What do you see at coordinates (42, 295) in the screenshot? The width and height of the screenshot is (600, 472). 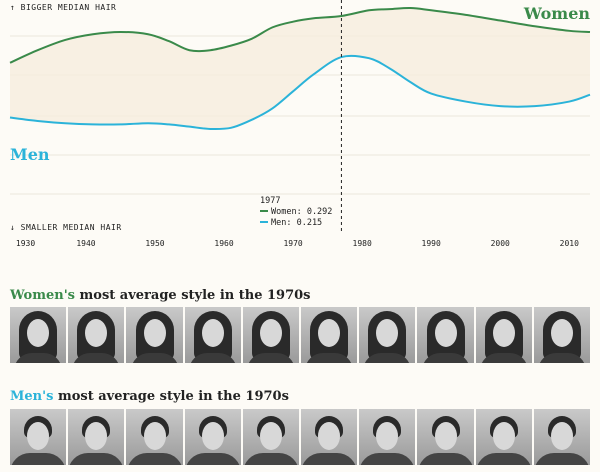 I see `women-title-word: Women's` at bounding box center [42, 295].